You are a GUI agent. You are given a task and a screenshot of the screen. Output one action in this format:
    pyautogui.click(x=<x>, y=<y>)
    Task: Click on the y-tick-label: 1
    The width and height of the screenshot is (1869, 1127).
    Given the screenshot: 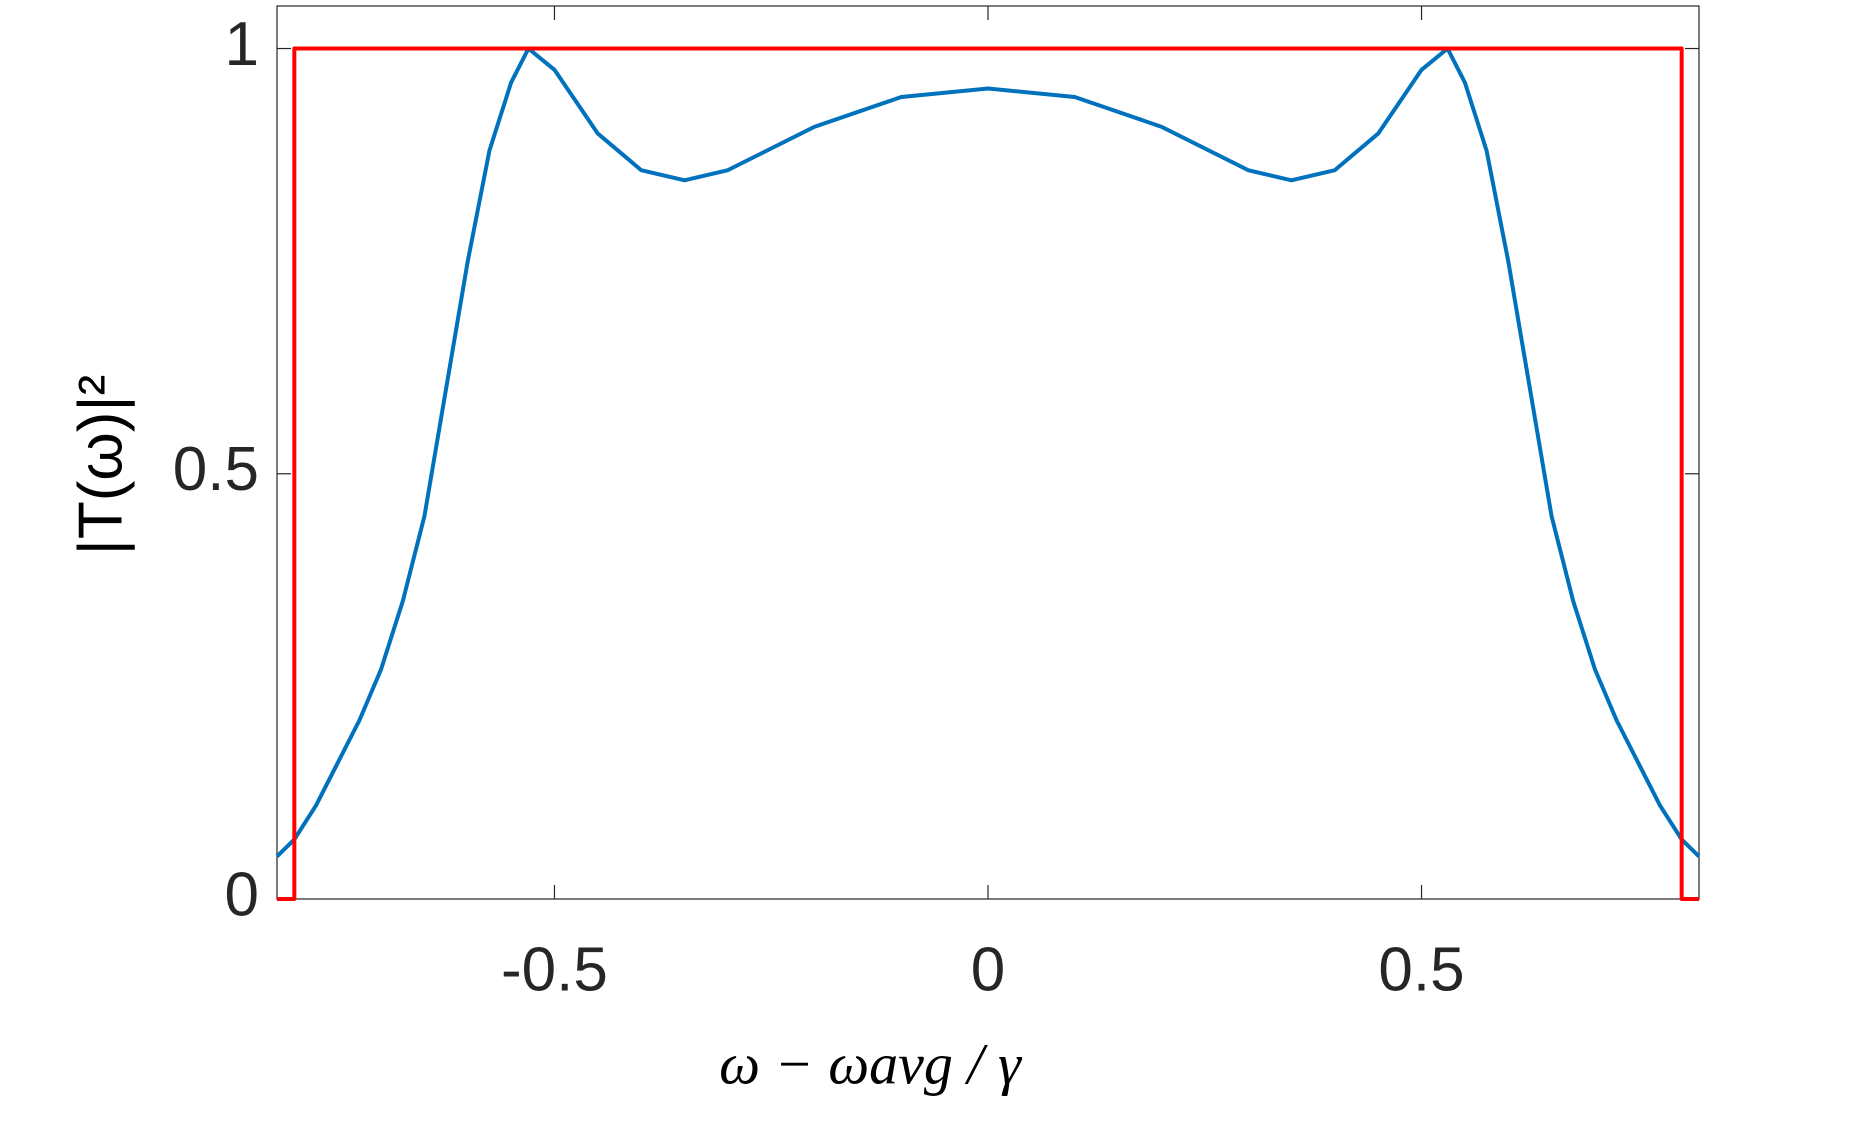 What is the action you would take?
    pyautogui.click(x=242, y=44)
    